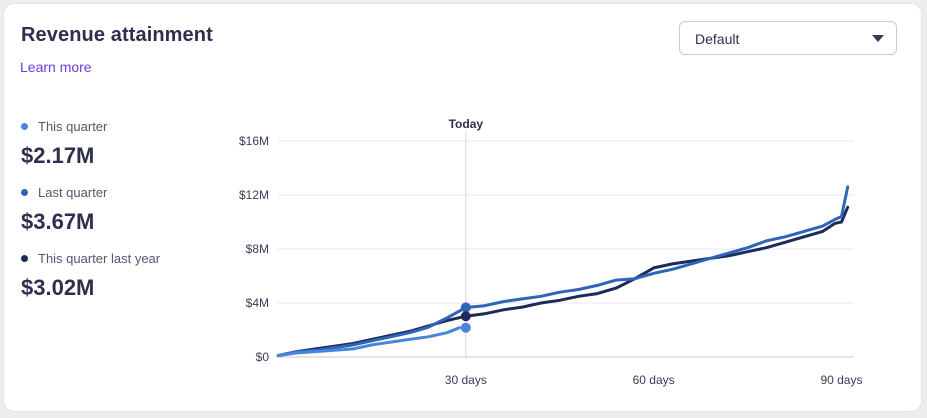  What do you see at coordinates (717, 39) in the screenshot?
I see `dropdown-selected-value: Default` at bounding box center [717, 39].